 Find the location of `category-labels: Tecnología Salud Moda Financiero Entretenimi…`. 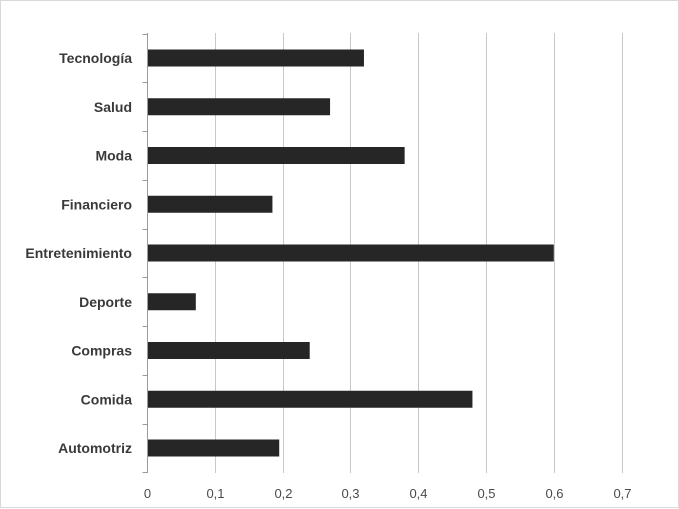

category-labels: Tecnología Salud Moda Financiero Entretenimi… is located at coordinates (78, 253).